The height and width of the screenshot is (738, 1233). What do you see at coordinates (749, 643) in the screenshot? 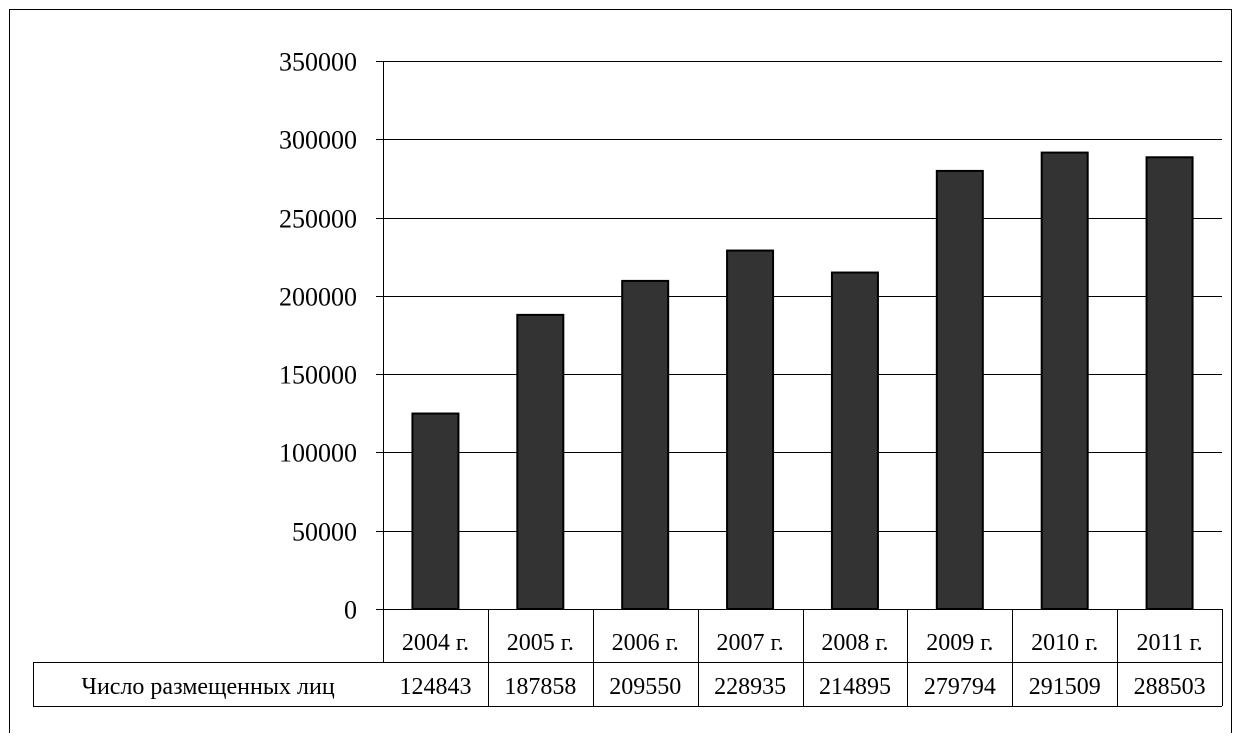
I see `category-label: 2007 г.` at bounding box center [749, 643].